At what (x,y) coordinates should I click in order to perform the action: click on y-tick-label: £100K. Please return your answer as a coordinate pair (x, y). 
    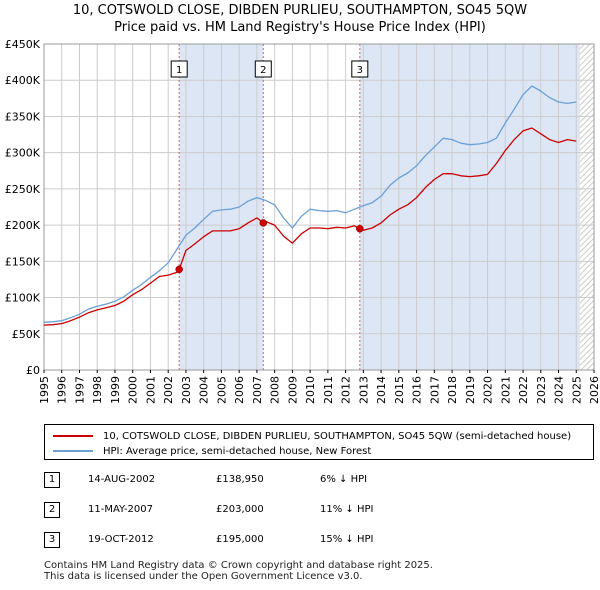
    Looking at the image, I should click on (23, 298).